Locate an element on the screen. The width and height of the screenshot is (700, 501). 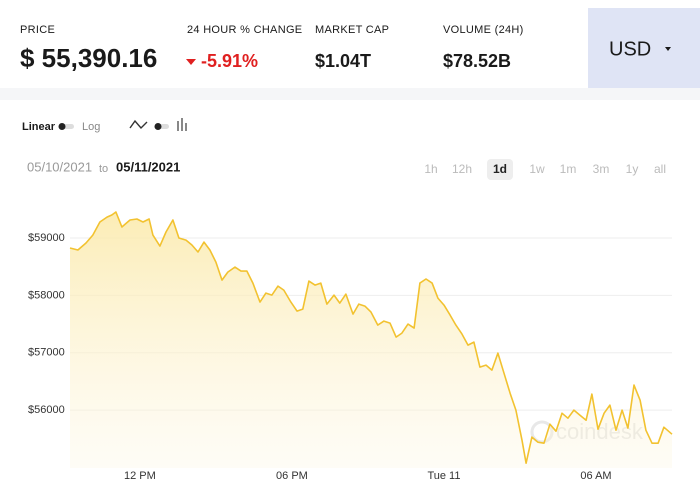
x-tick-label: 12 PM is located at coordinates (140, 476).